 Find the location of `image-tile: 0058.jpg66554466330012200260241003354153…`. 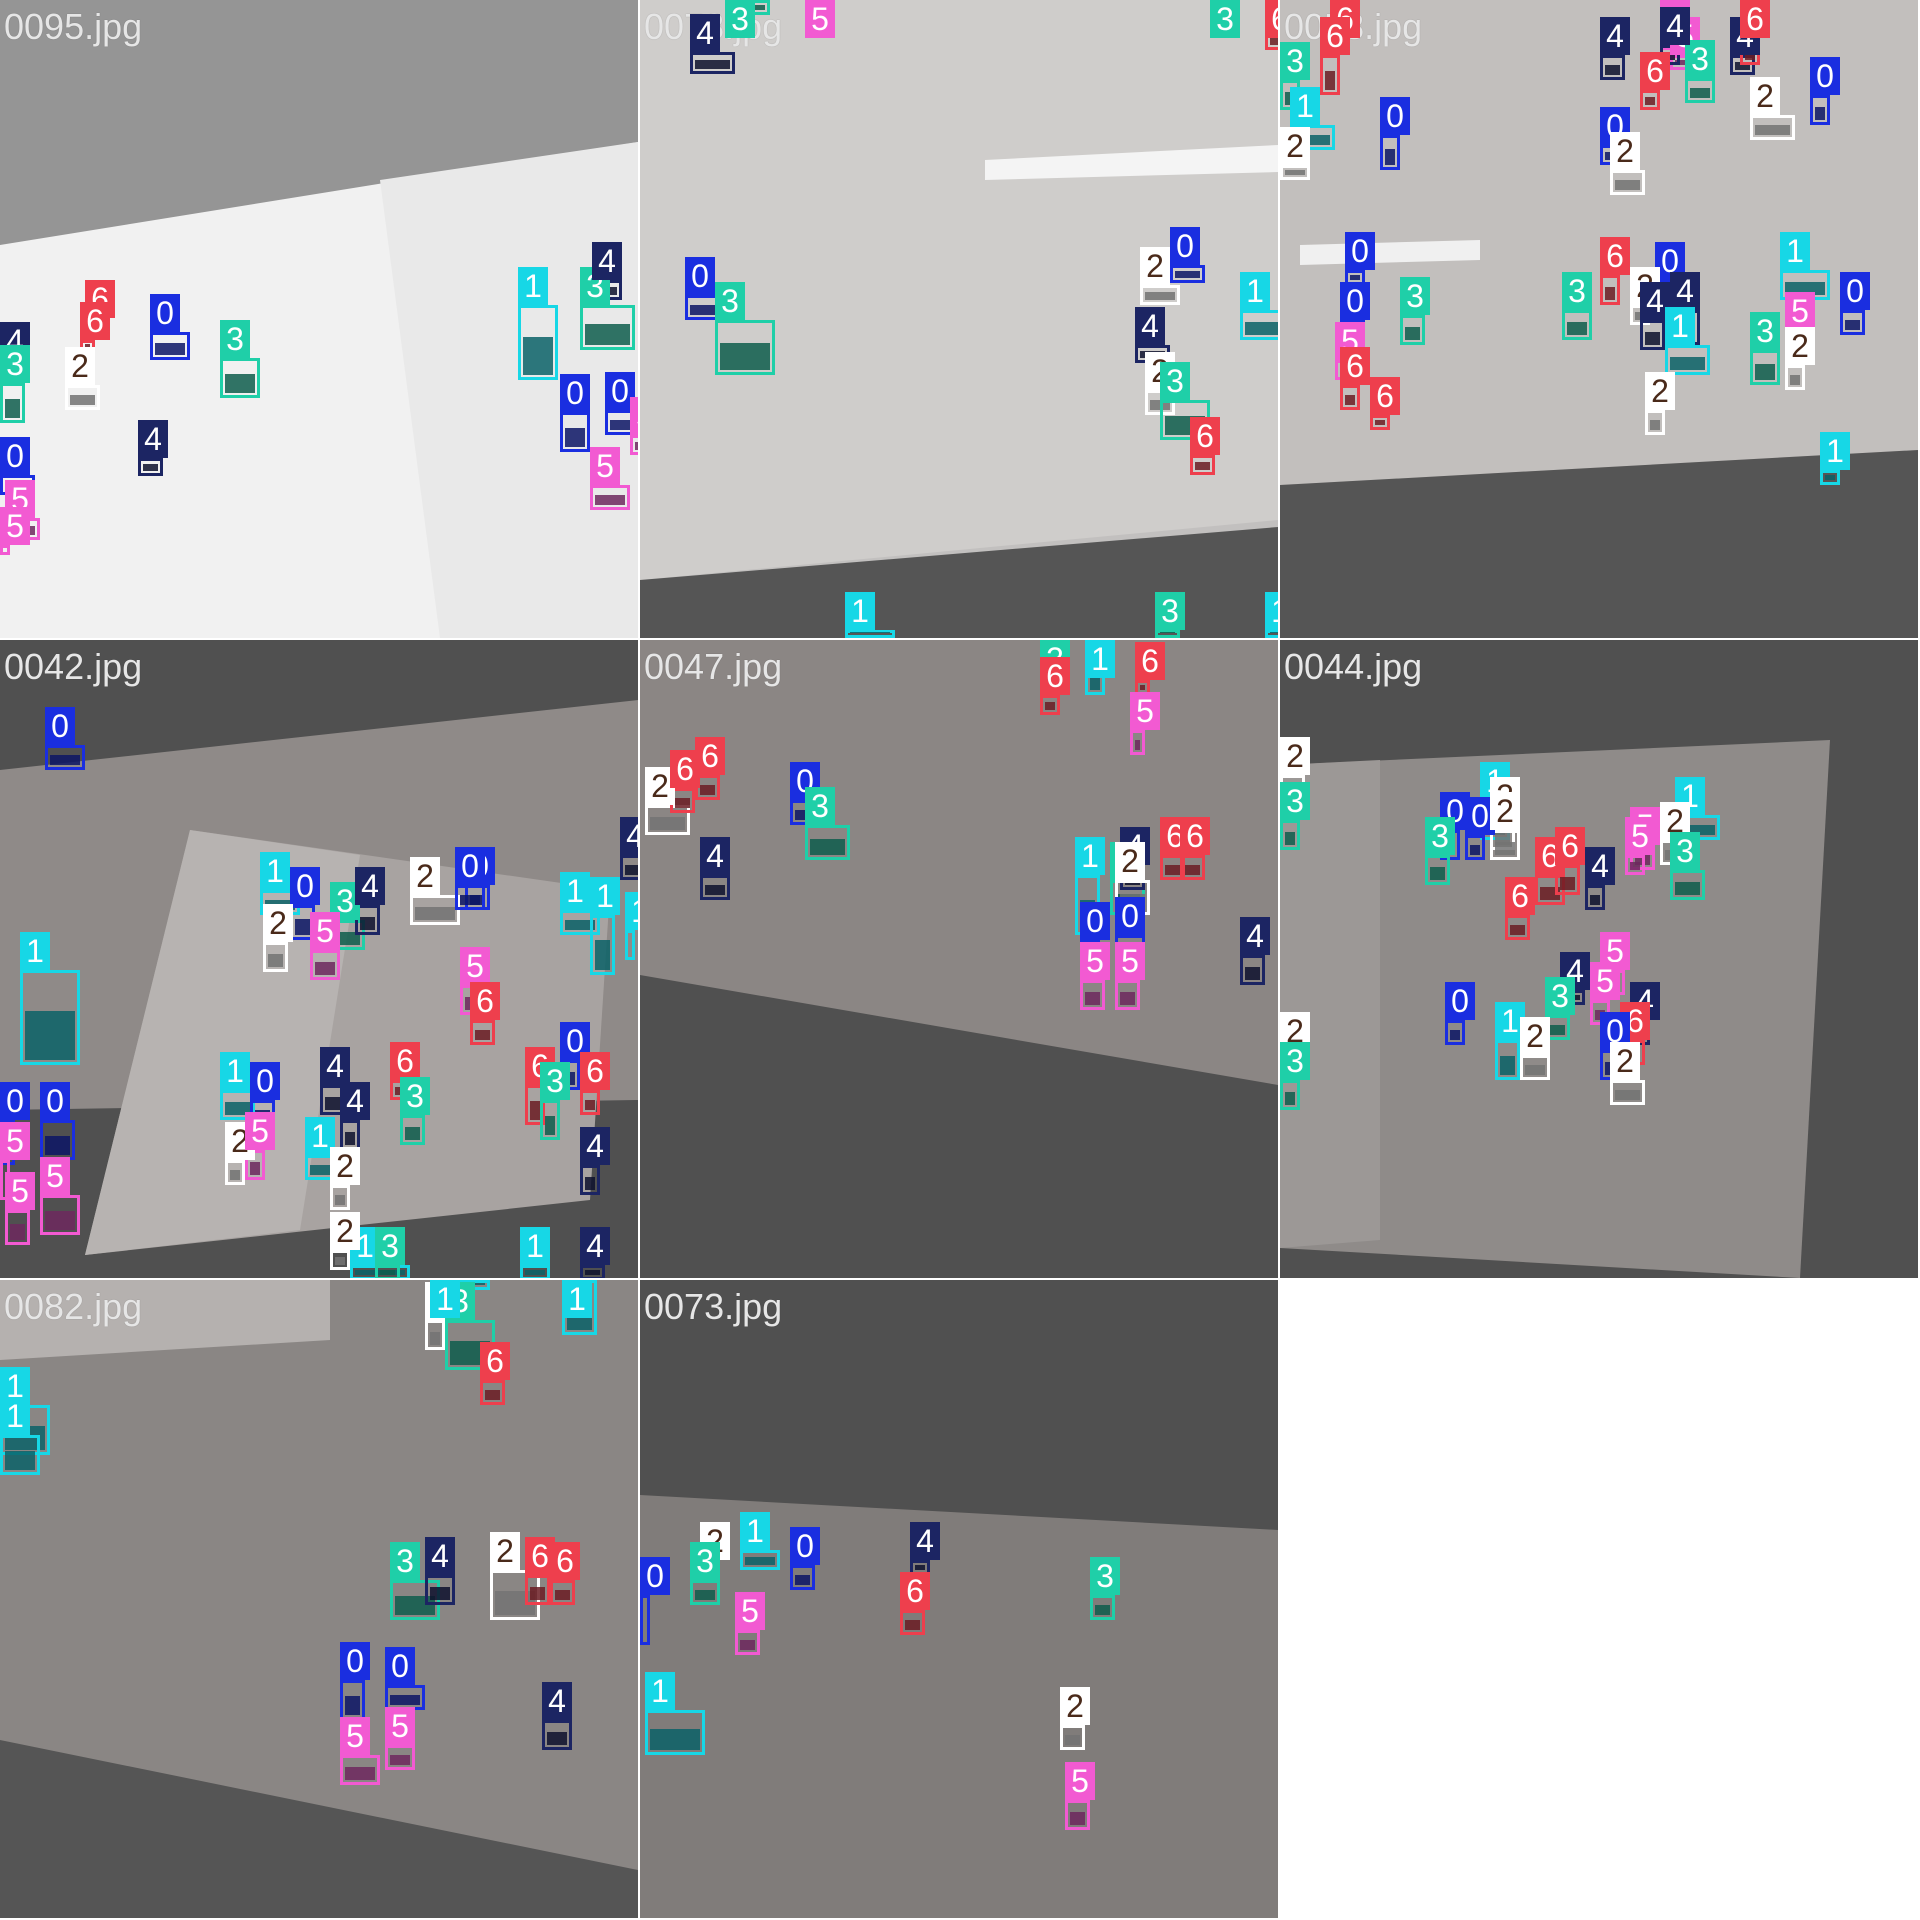

image-tile: 0058.jpg66554466330012200260241003354153… is located at coordinates (1599, 319).